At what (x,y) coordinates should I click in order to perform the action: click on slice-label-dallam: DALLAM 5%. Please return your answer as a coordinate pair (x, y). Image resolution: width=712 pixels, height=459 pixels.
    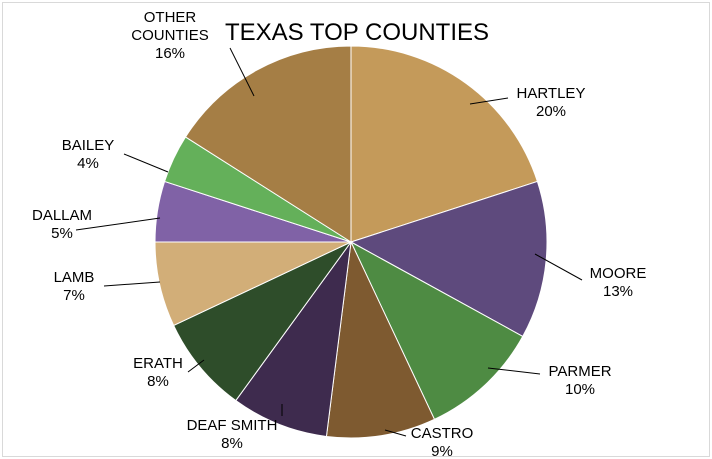
    Looking at the image, I should click on (62, 224).